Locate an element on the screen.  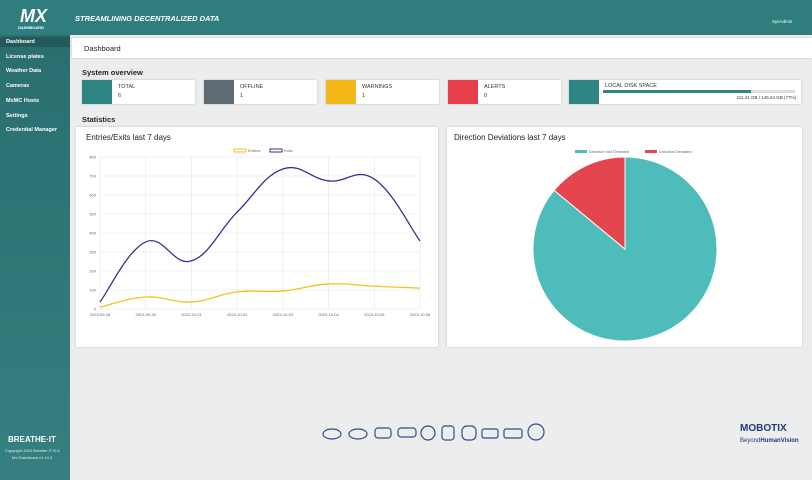
x-tick-label: 2023-10-06 is located at coordinates (420, 314).